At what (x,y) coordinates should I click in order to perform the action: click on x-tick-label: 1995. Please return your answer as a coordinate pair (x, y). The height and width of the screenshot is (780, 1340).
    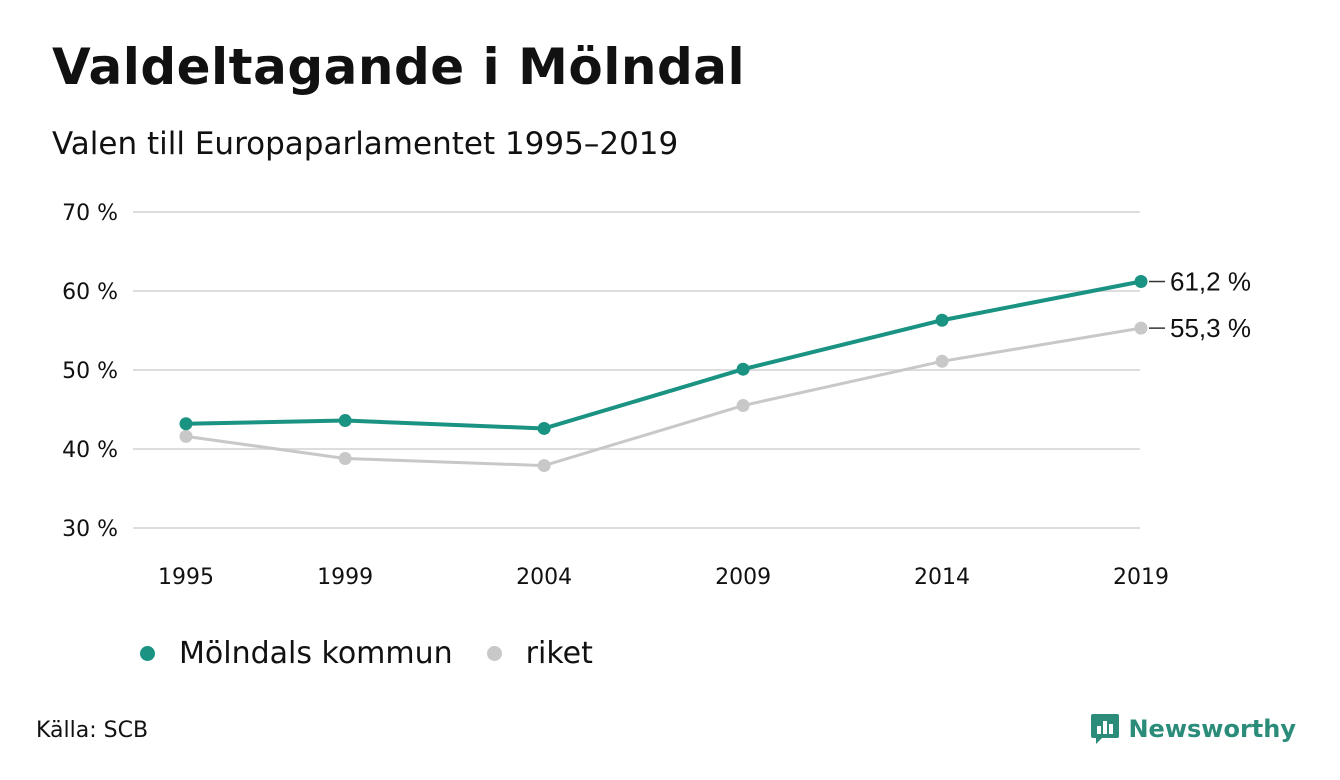
    Looking at the image, I should click on (186, 577).